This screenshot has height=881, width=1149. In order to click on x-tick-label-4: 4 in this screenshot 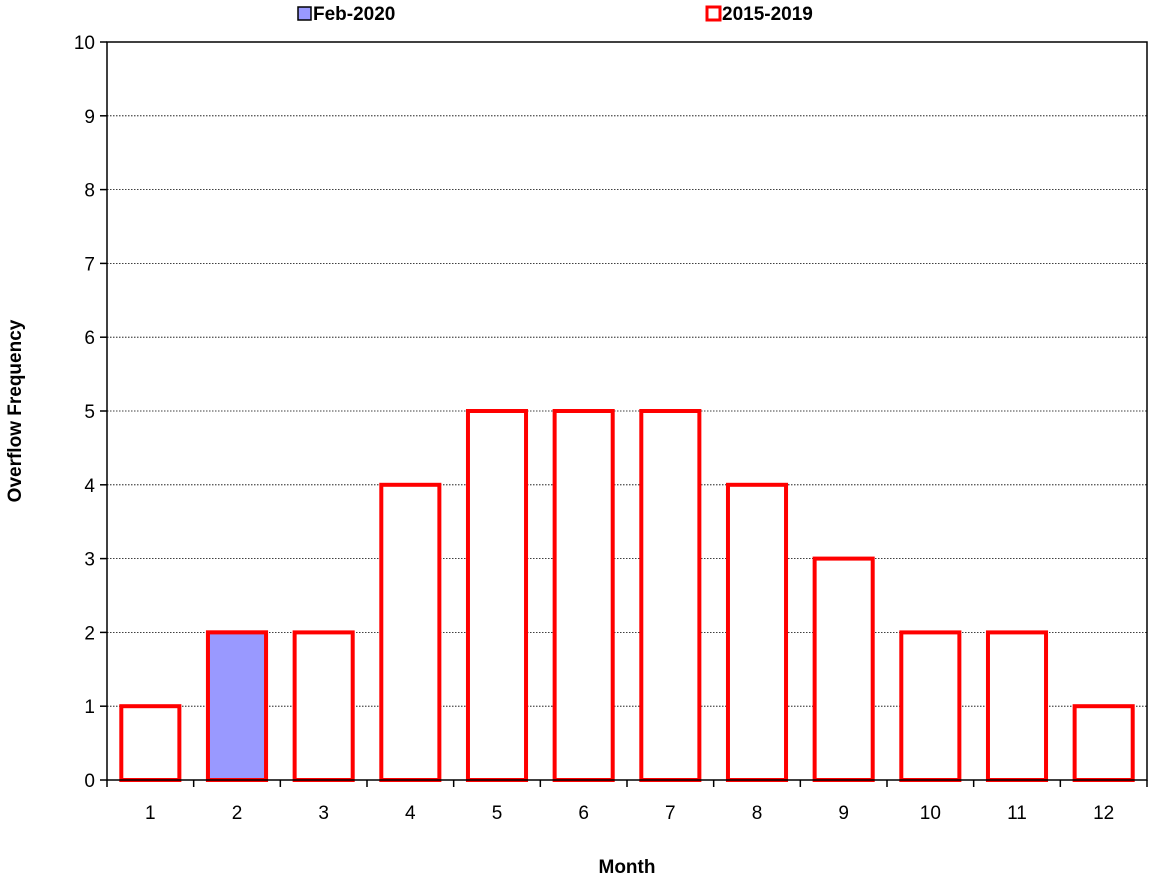, I will do `click(410, 813)`.